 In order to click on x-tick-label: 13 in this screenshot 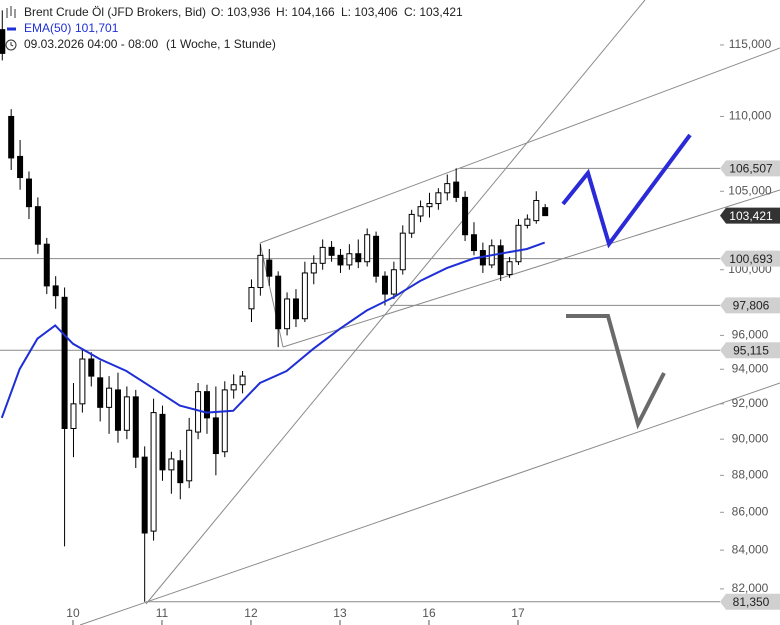, I will do `click(340, 613)`.